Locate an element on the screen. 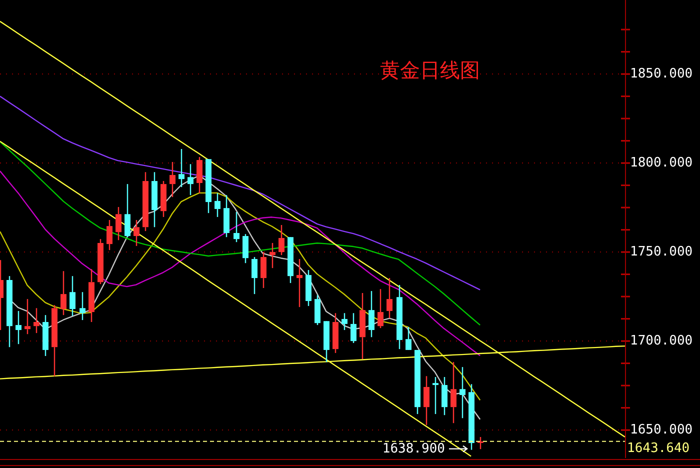  y-tick-label: 1650.000 is located at coordinates (661, 430).